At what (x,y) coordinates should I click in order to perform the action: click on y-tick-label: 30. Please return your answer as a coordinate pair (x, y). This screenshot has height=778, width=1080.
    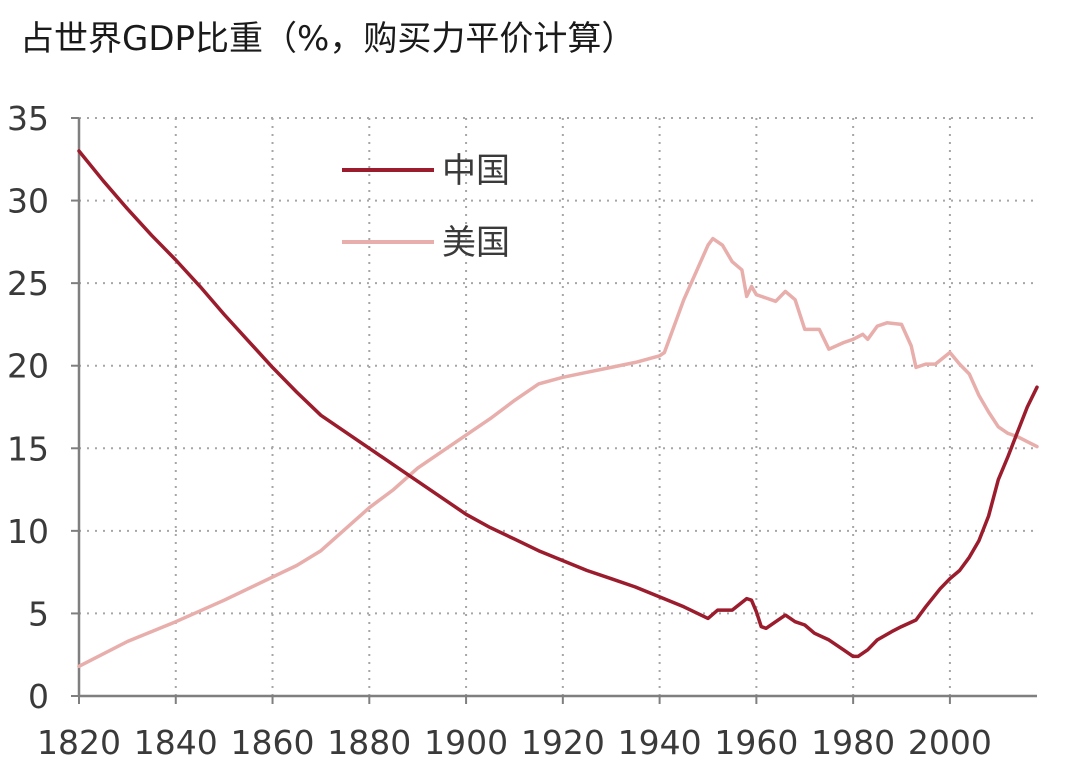
    Looking at the image, I should click on (28, 201).